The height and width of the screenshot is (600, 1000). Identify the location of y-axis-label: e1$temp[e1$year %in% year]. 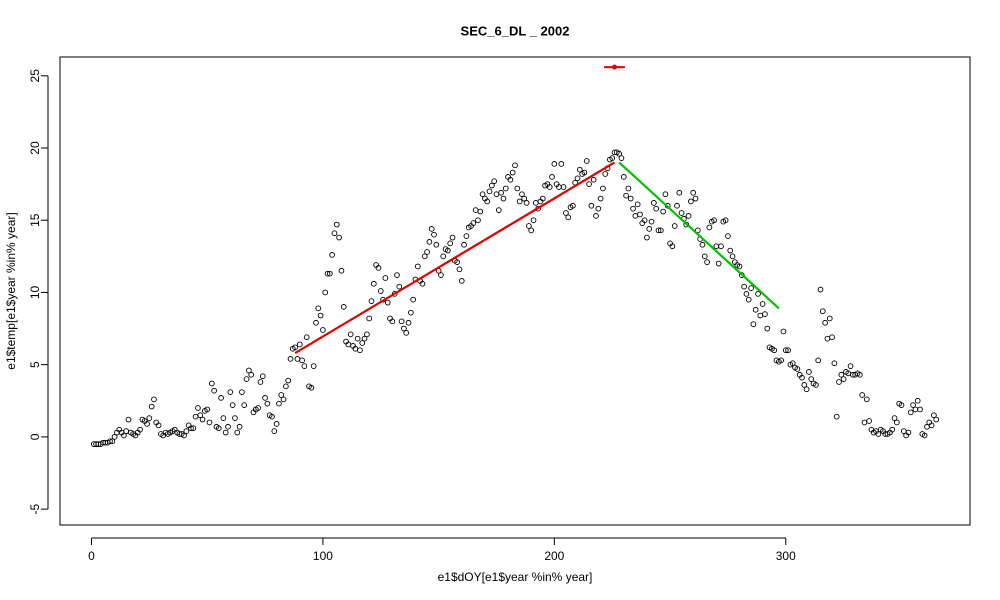
(11, 290).